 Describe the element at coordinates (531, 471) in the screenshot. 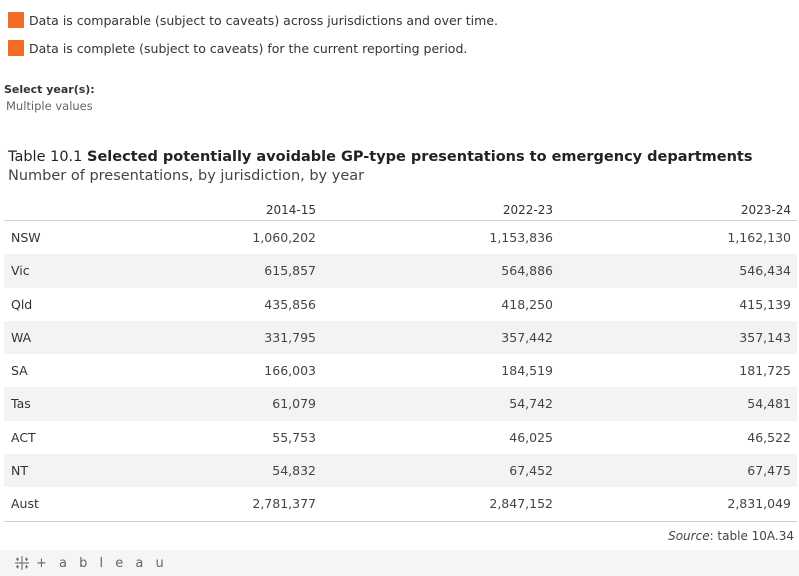

I see `table-cell: 67,452` at that location.